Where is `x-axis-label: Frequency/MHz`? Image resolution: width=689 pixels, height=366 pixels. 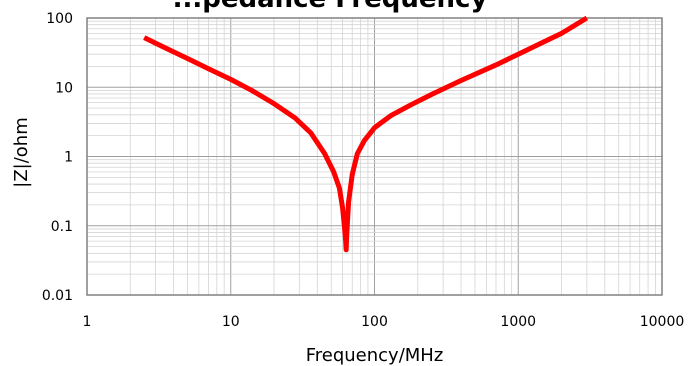
x-axis-label: Frequency/MHz is located at coordinates (375, 355).